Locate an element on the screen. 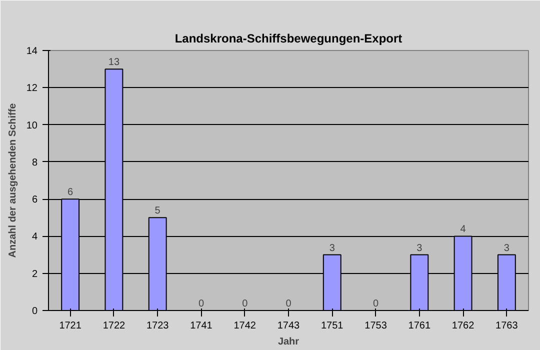 The height and width of the screenshot is (350, 540). y-tick-label: 2 is located at coordinates (35, 274).